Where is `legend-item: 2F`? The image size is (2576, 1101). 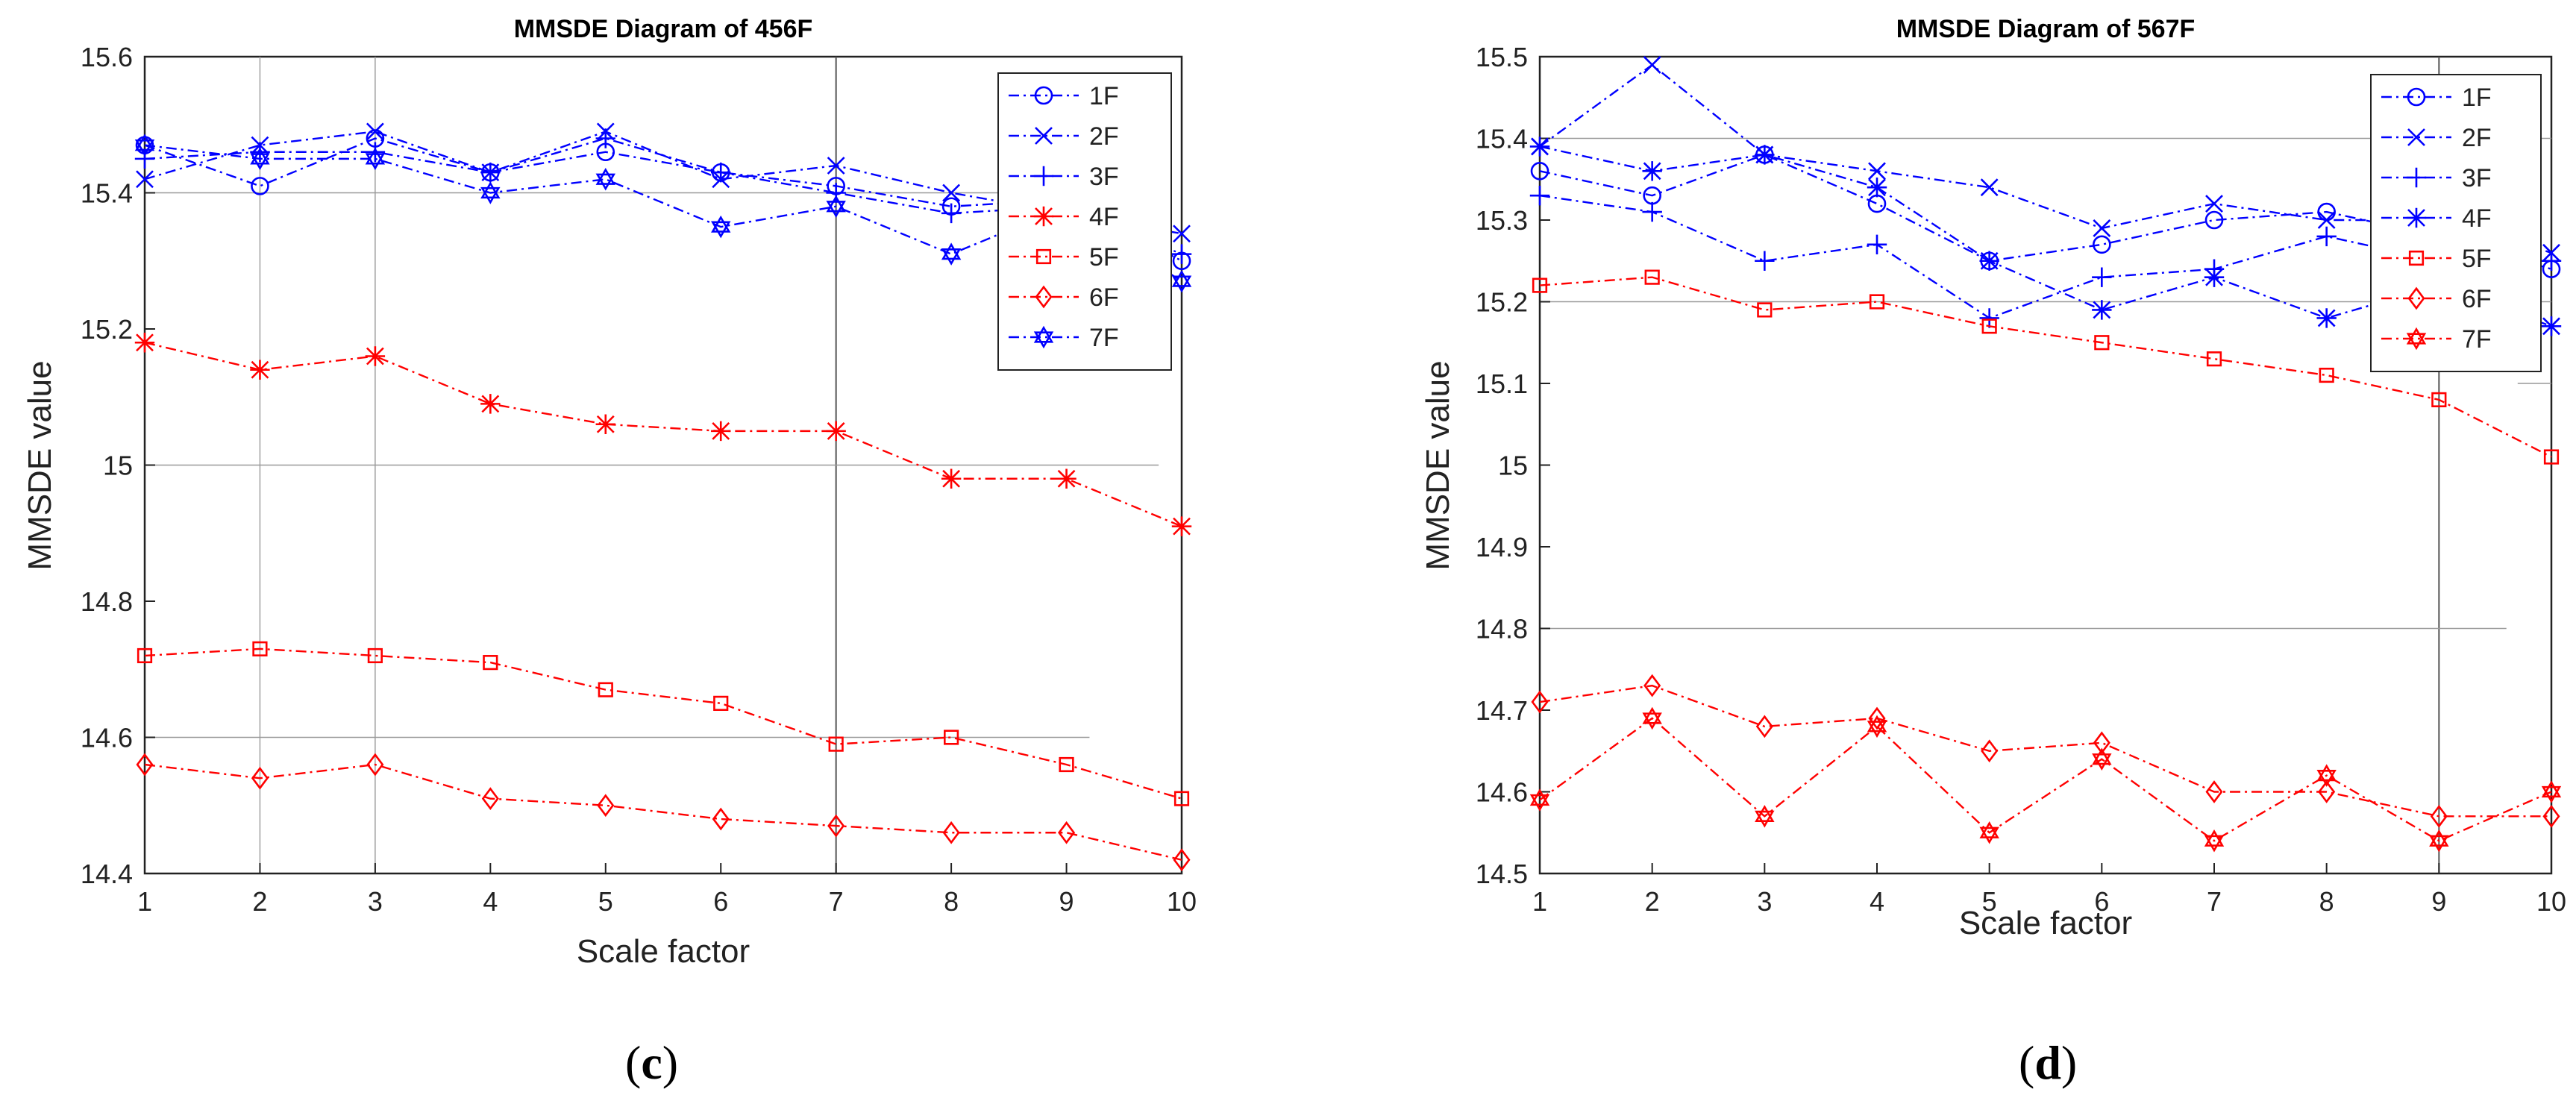 legend-item: 2F is located at coordinates (2436, 138).